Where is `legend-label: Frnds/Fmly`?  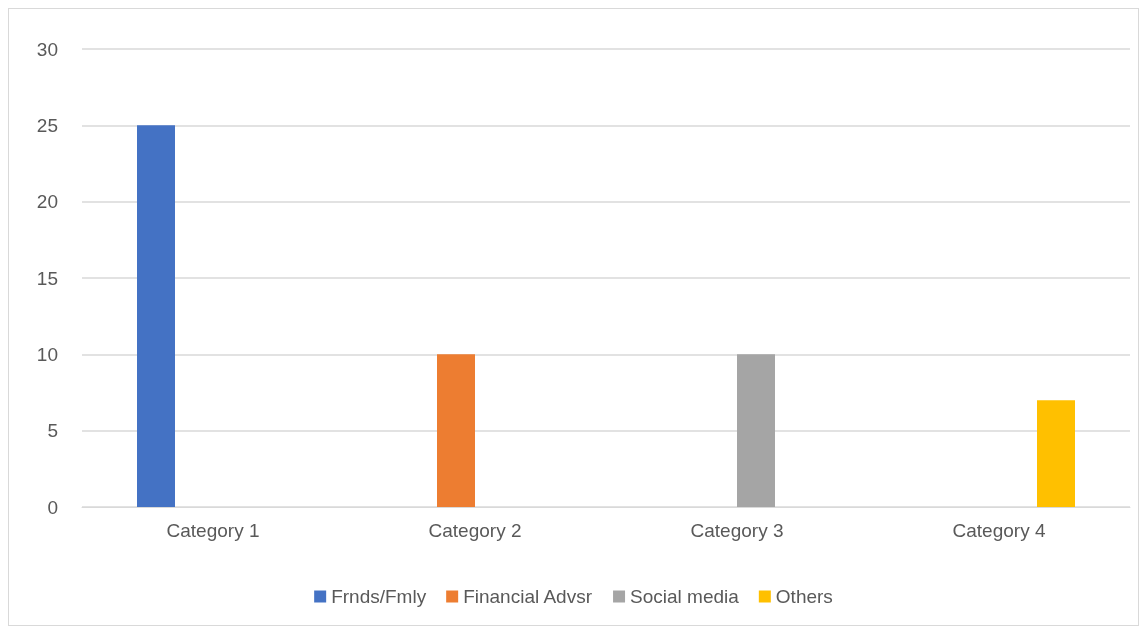 legend-label: Frnds/Fmly is located at coordinates (379, 596).